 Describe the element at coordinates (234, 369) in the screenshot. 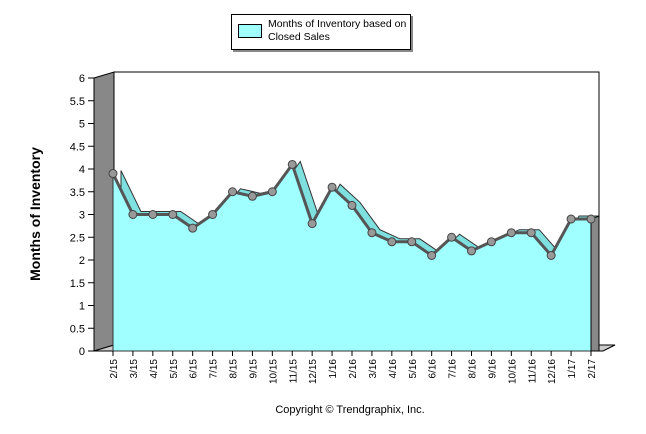

I see `x-tick-label: 8/15` at that location.